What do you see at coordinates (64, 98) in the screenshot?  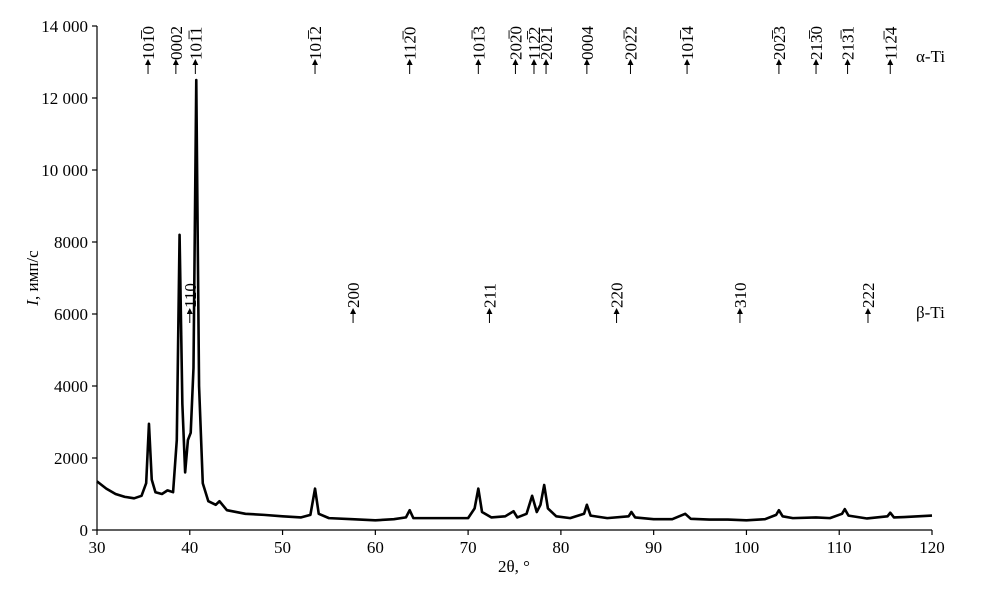 I see `y-tick-label: 12 000` at bounding box center [64, 98].